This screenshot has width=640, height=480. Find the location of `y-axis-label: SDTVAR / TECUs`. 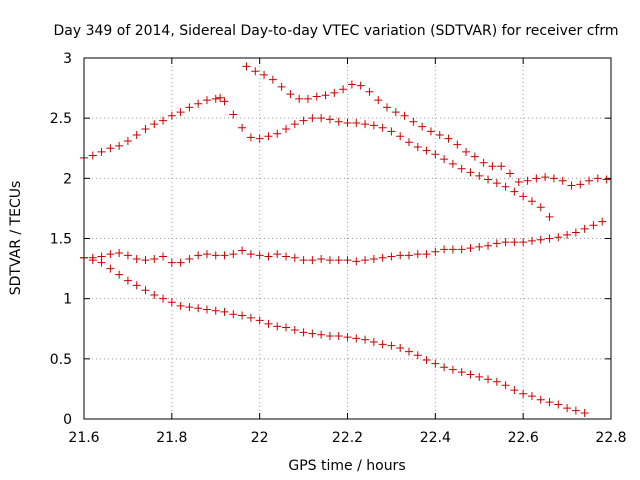

y-axis-label: SDTVAR / TECUs is located at coordinates (16, 238).